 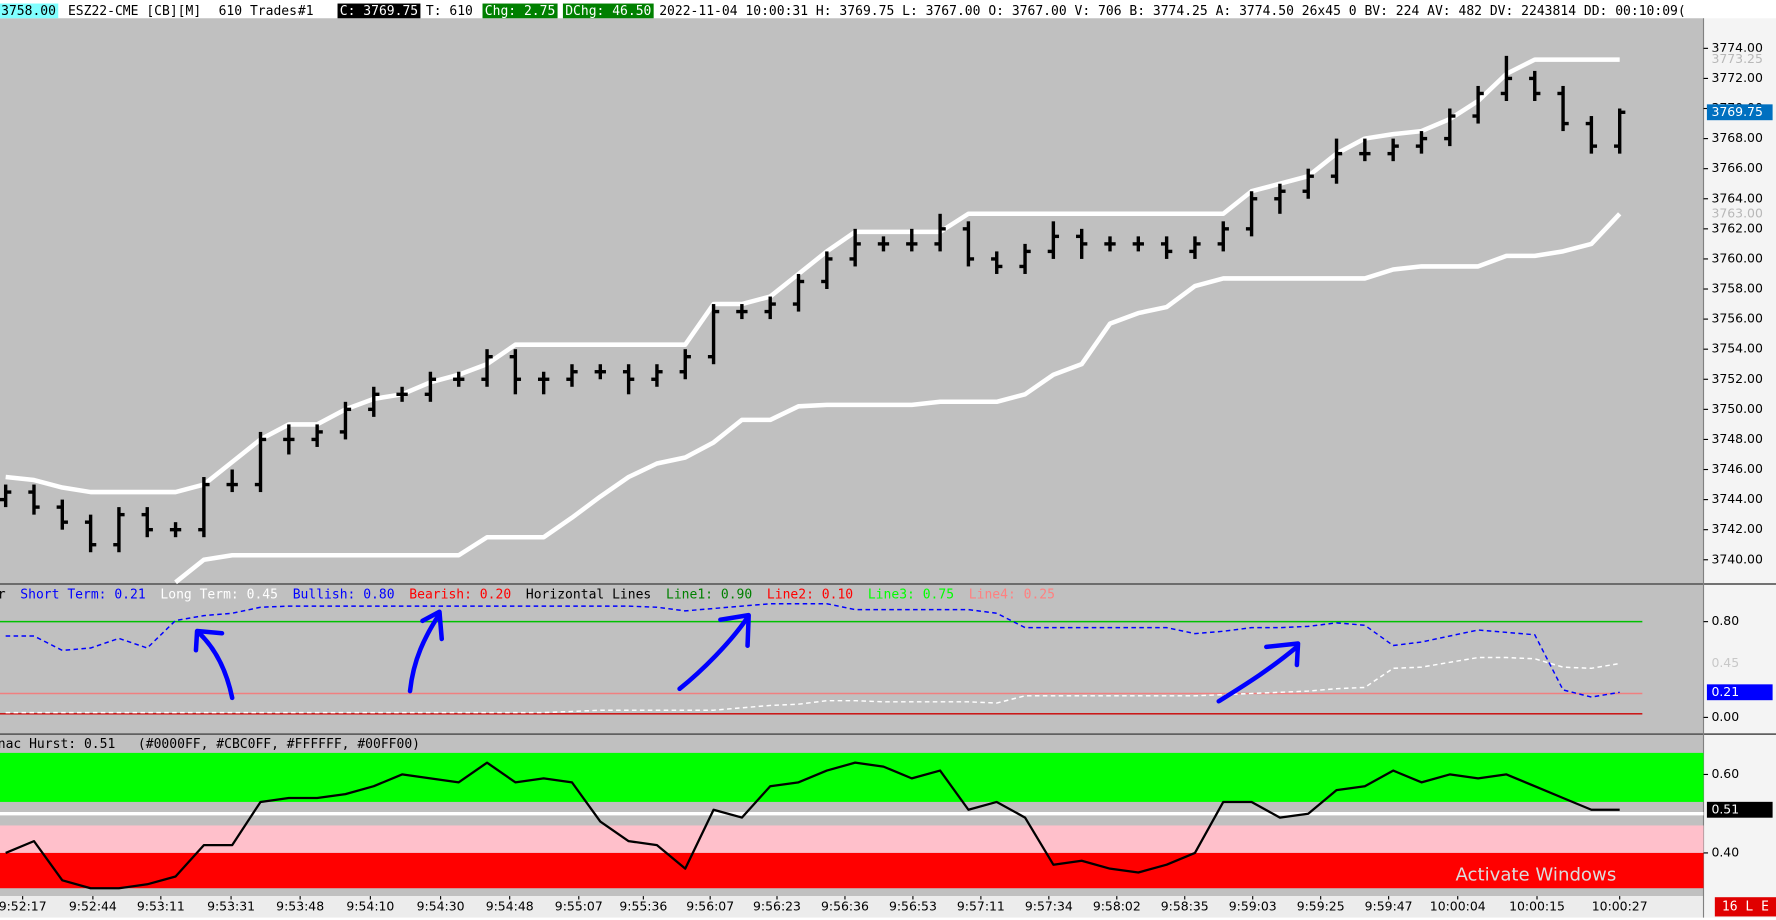 I want to click on legend-entry: r, so click(x=3, y=594).